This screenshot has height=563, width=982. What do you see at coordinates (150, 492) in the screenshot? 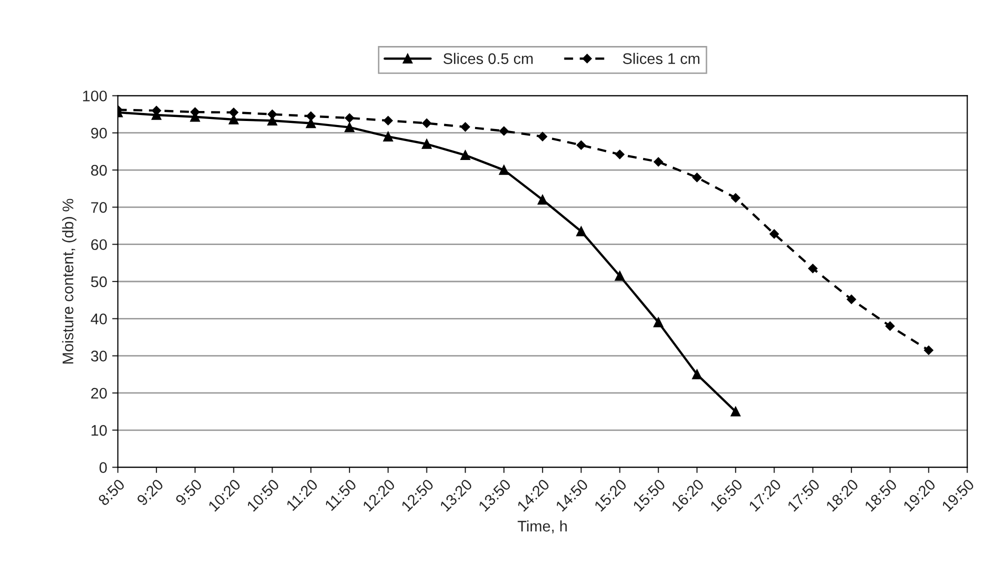
I see `x-tick-label: 9:20` at bounding box center [150, 492].